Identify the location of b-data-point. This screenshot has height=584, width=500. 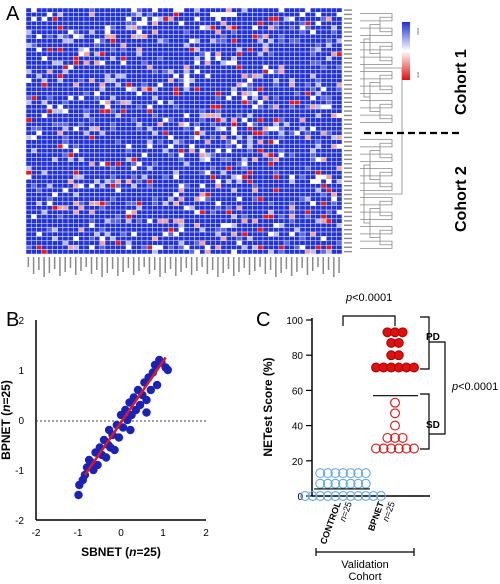
(146, 400).